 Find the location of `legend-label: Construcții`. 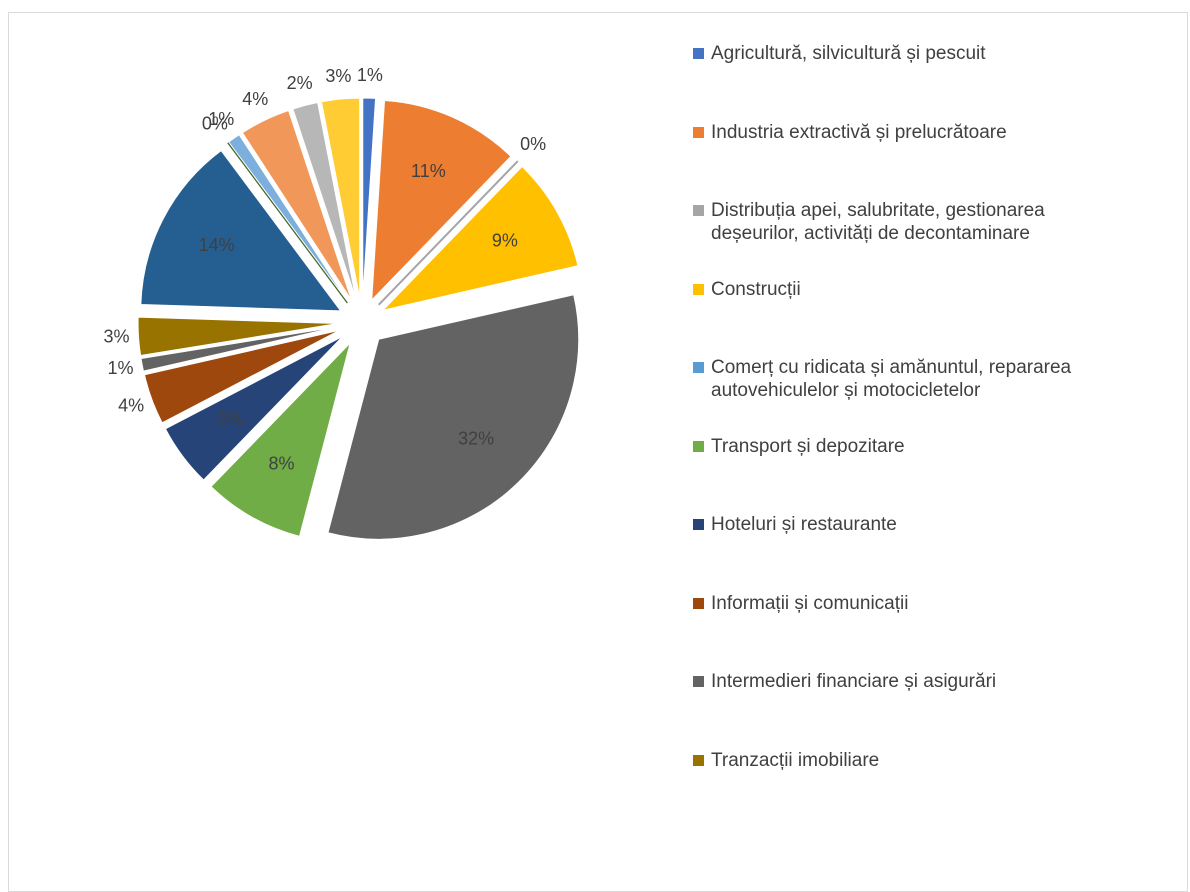

legend-label: Construcții is located at coordinates (756, 289).